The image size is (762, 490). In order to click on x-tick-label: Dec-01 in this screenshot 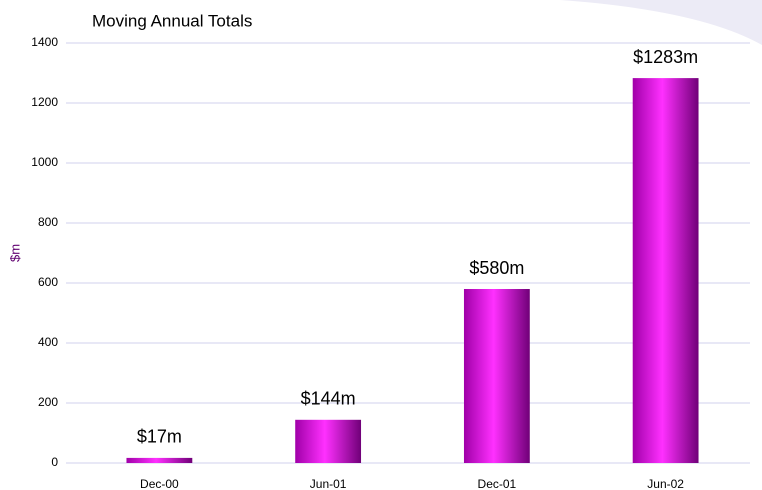, I will do `click(497, 483)`.